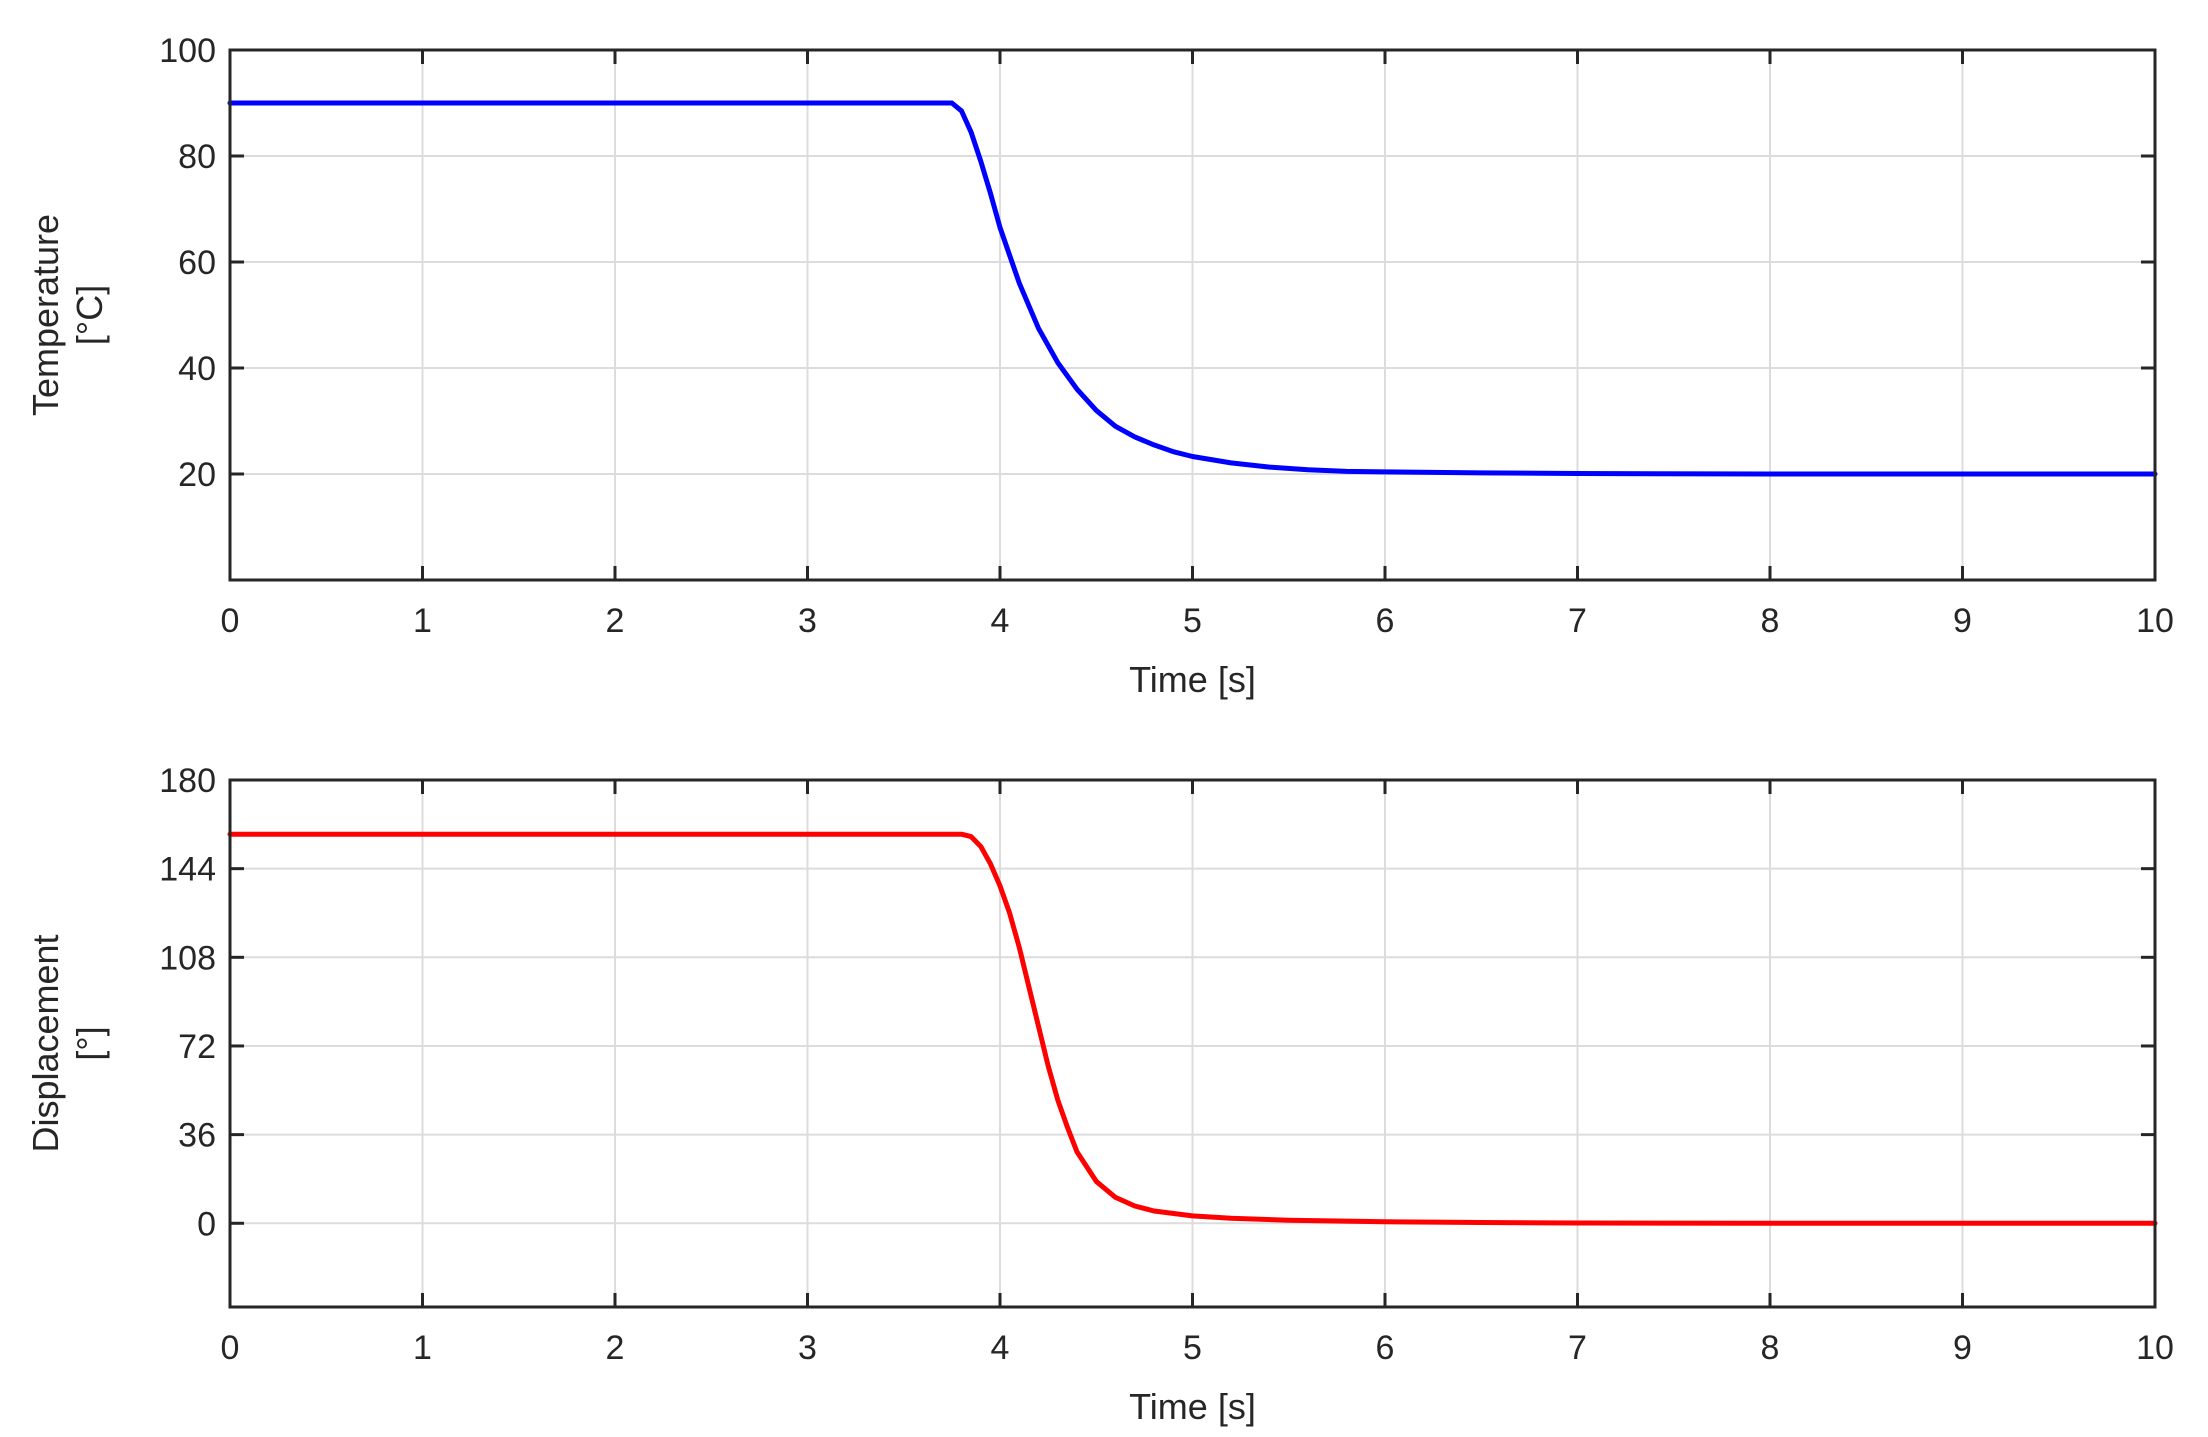 The height and width of the screenshot is (1437, 2208). I want to click on y-tick-label: 60, so click(197, 263).